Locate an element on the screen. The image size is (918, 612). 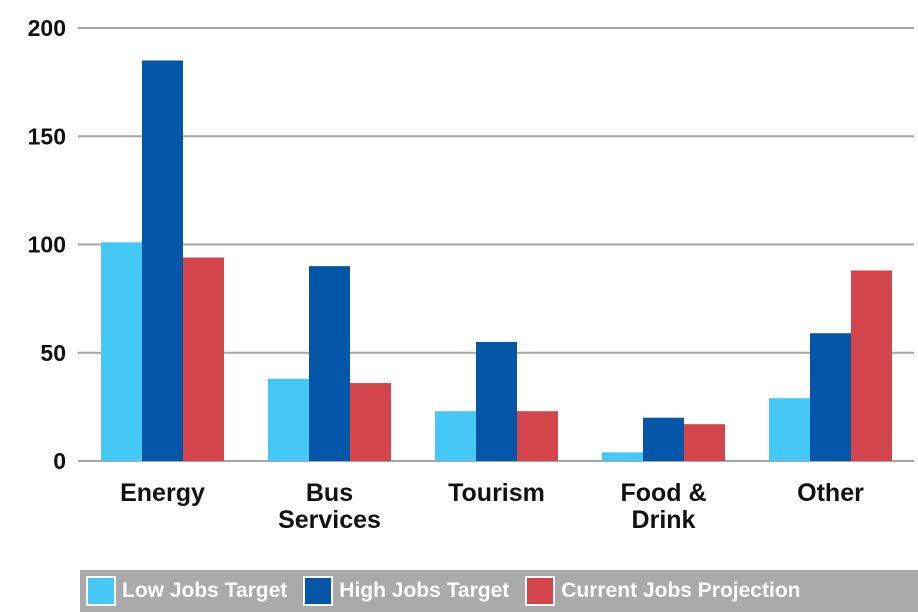
legend-label-low: Low Jobs Target is located at coordinates (205, 590).